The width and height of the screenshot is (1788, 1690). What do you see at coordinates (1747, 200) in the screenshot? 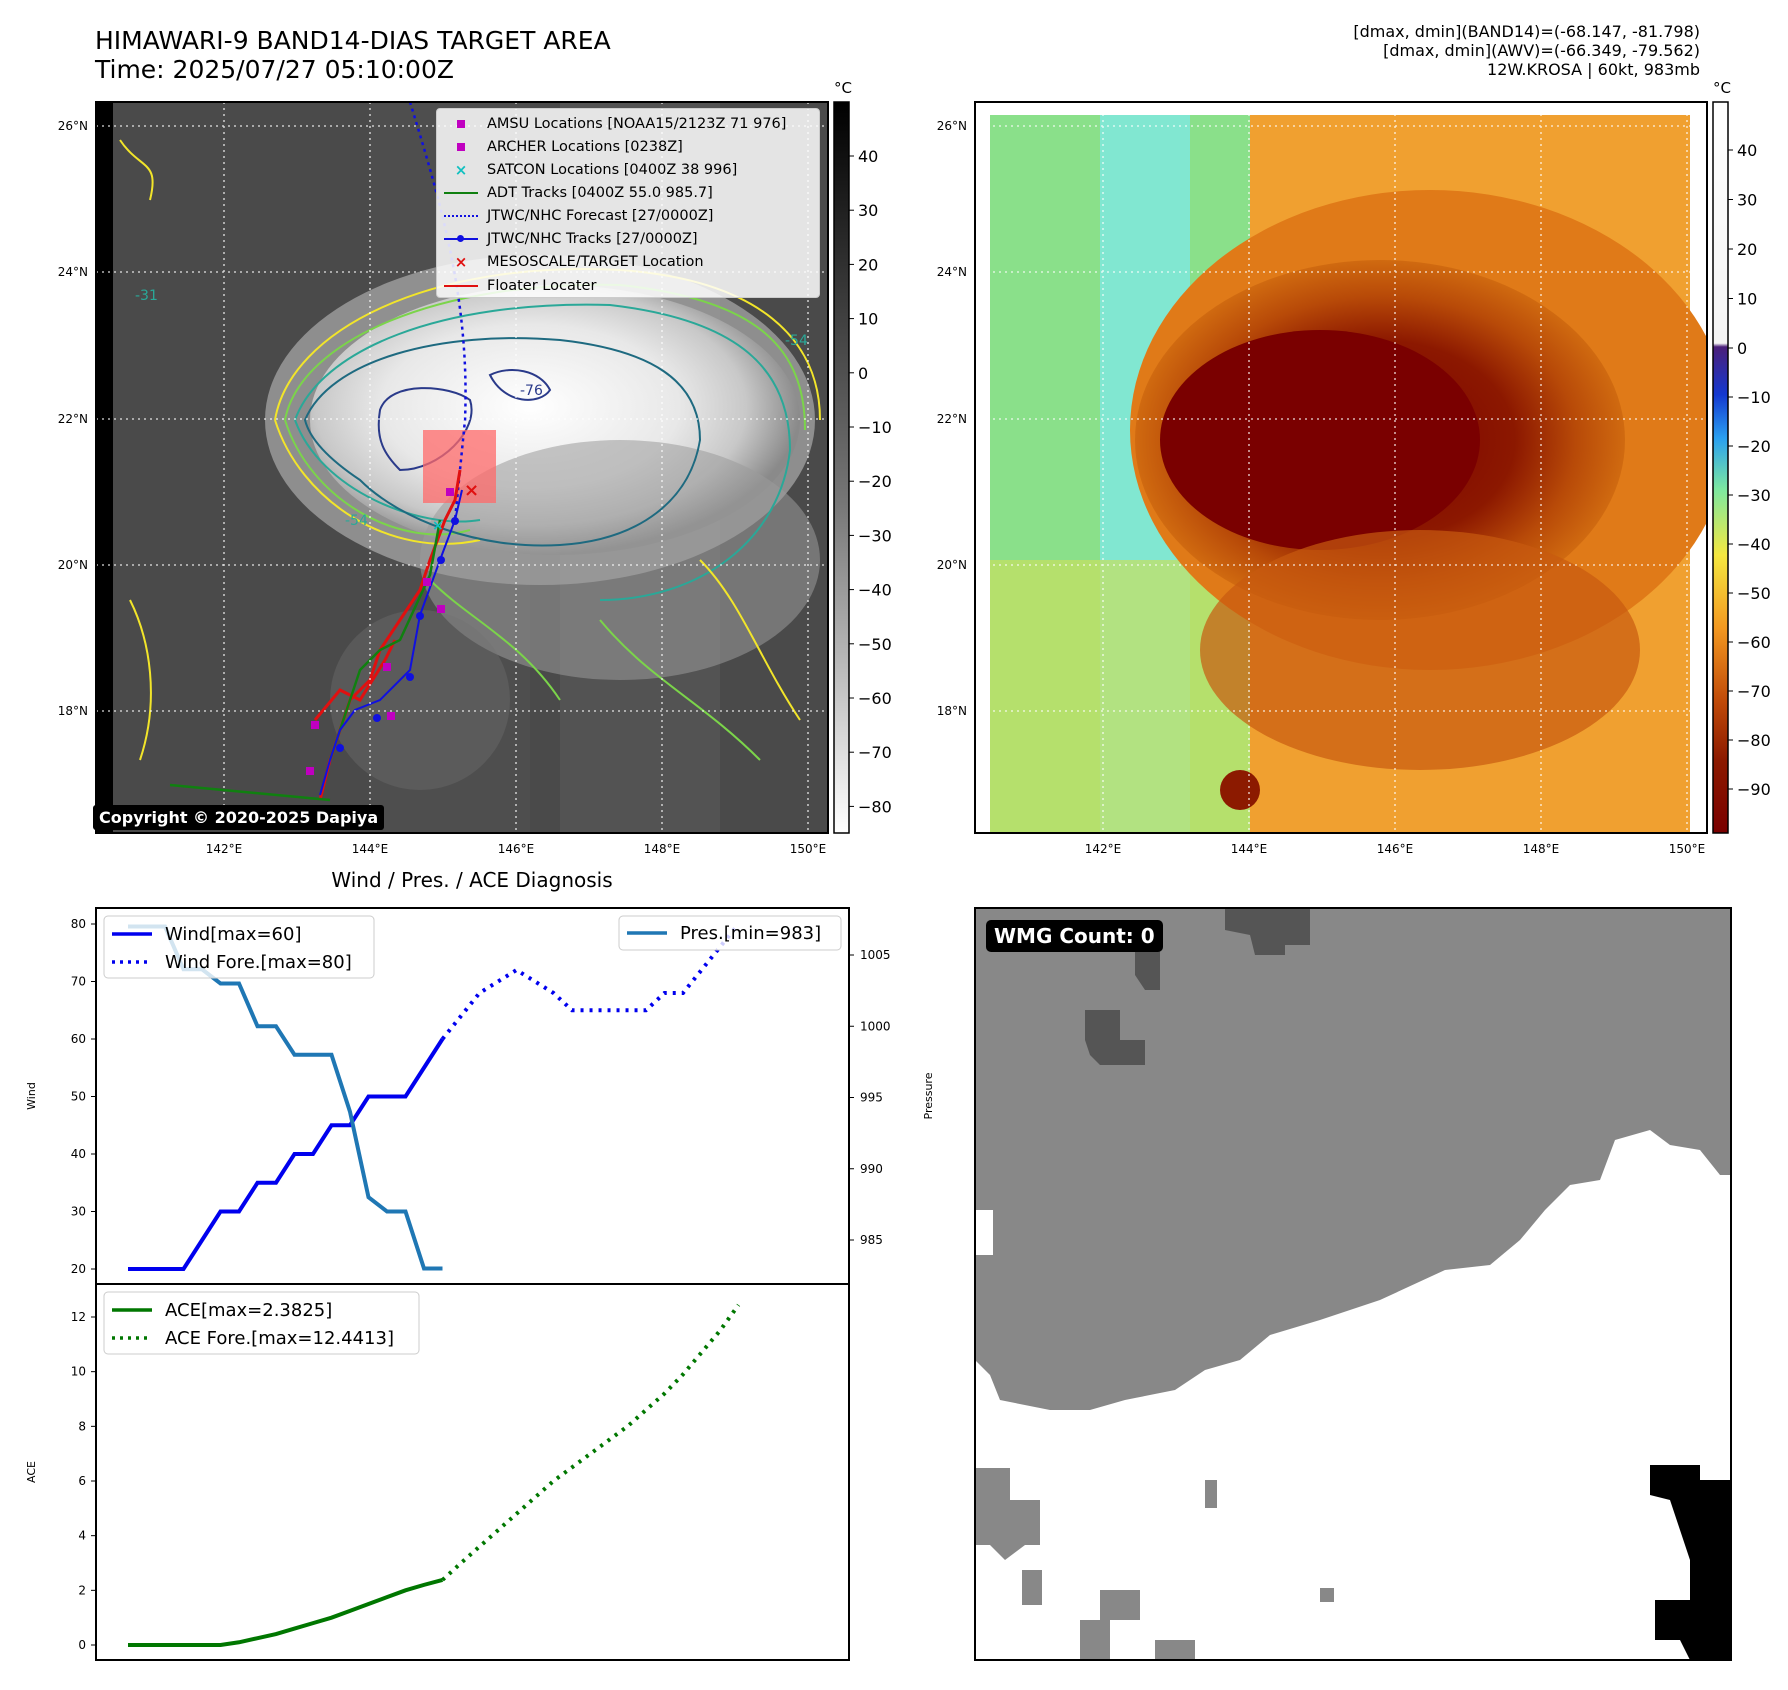
I see `colorbar-tick-label: 30` at bounding box center [1747, 200].